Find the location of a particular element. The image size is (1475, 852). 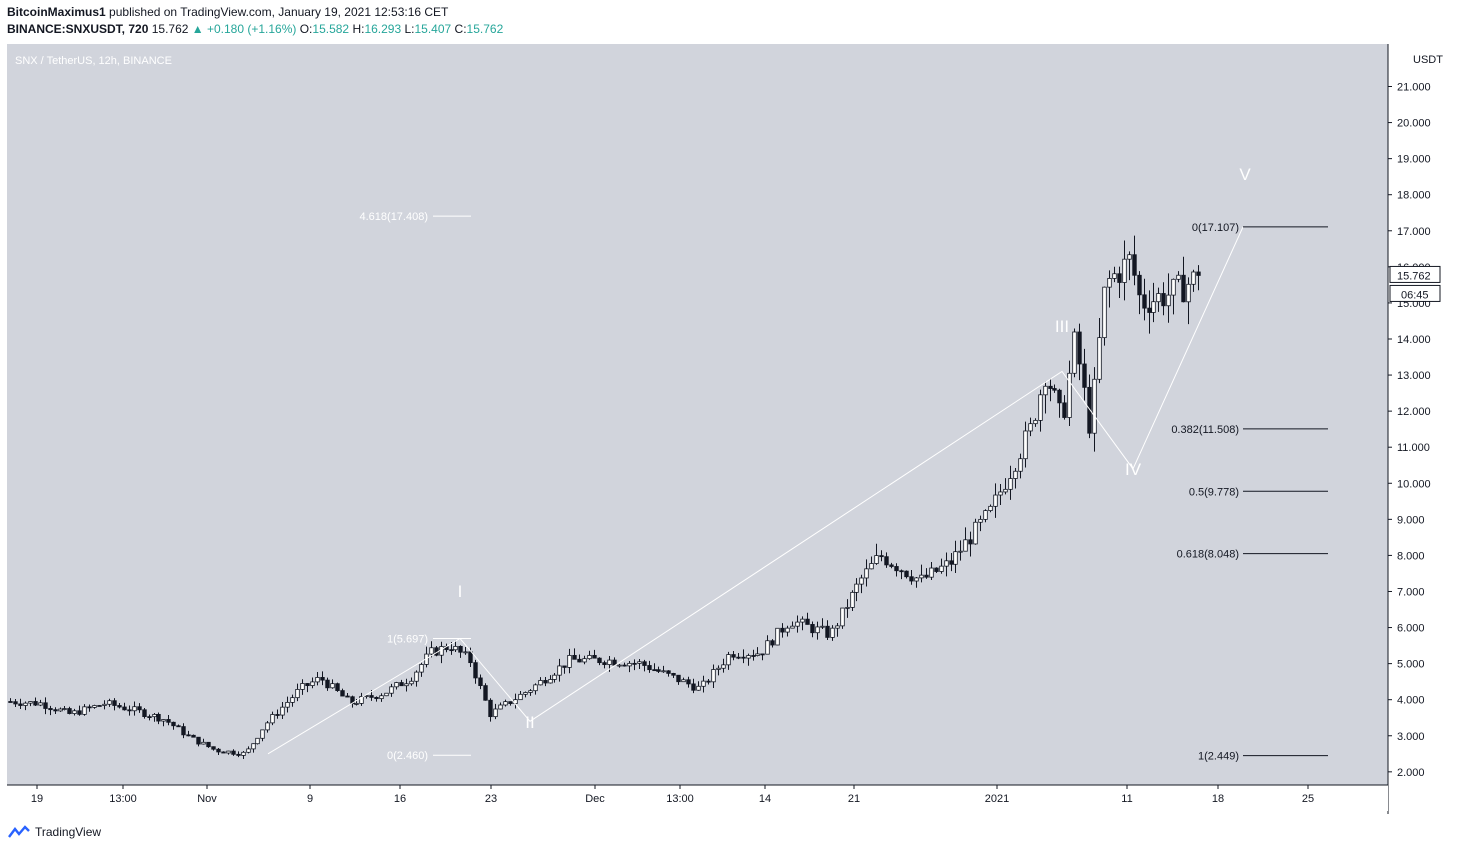

close-label: C: is located at coordinates (460, 29).